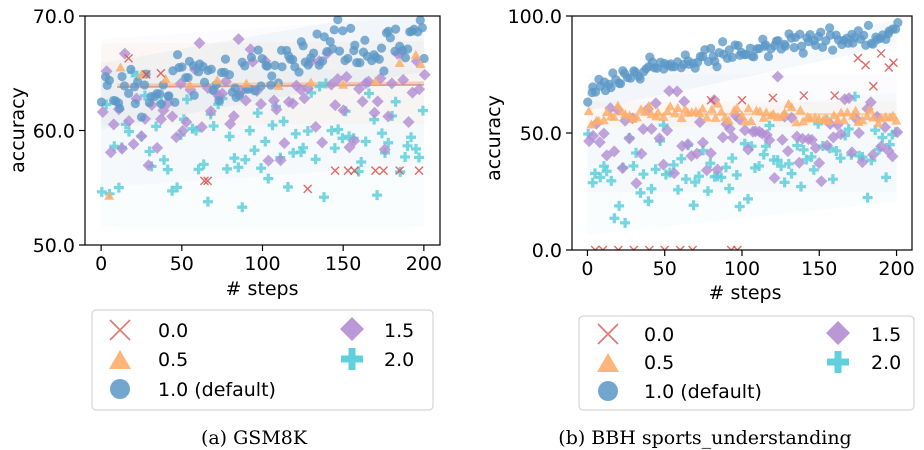 Image resolution: width=924 pixels, height=450 pixels. I want to click on x-tick-label: 150, so click(819, 269).